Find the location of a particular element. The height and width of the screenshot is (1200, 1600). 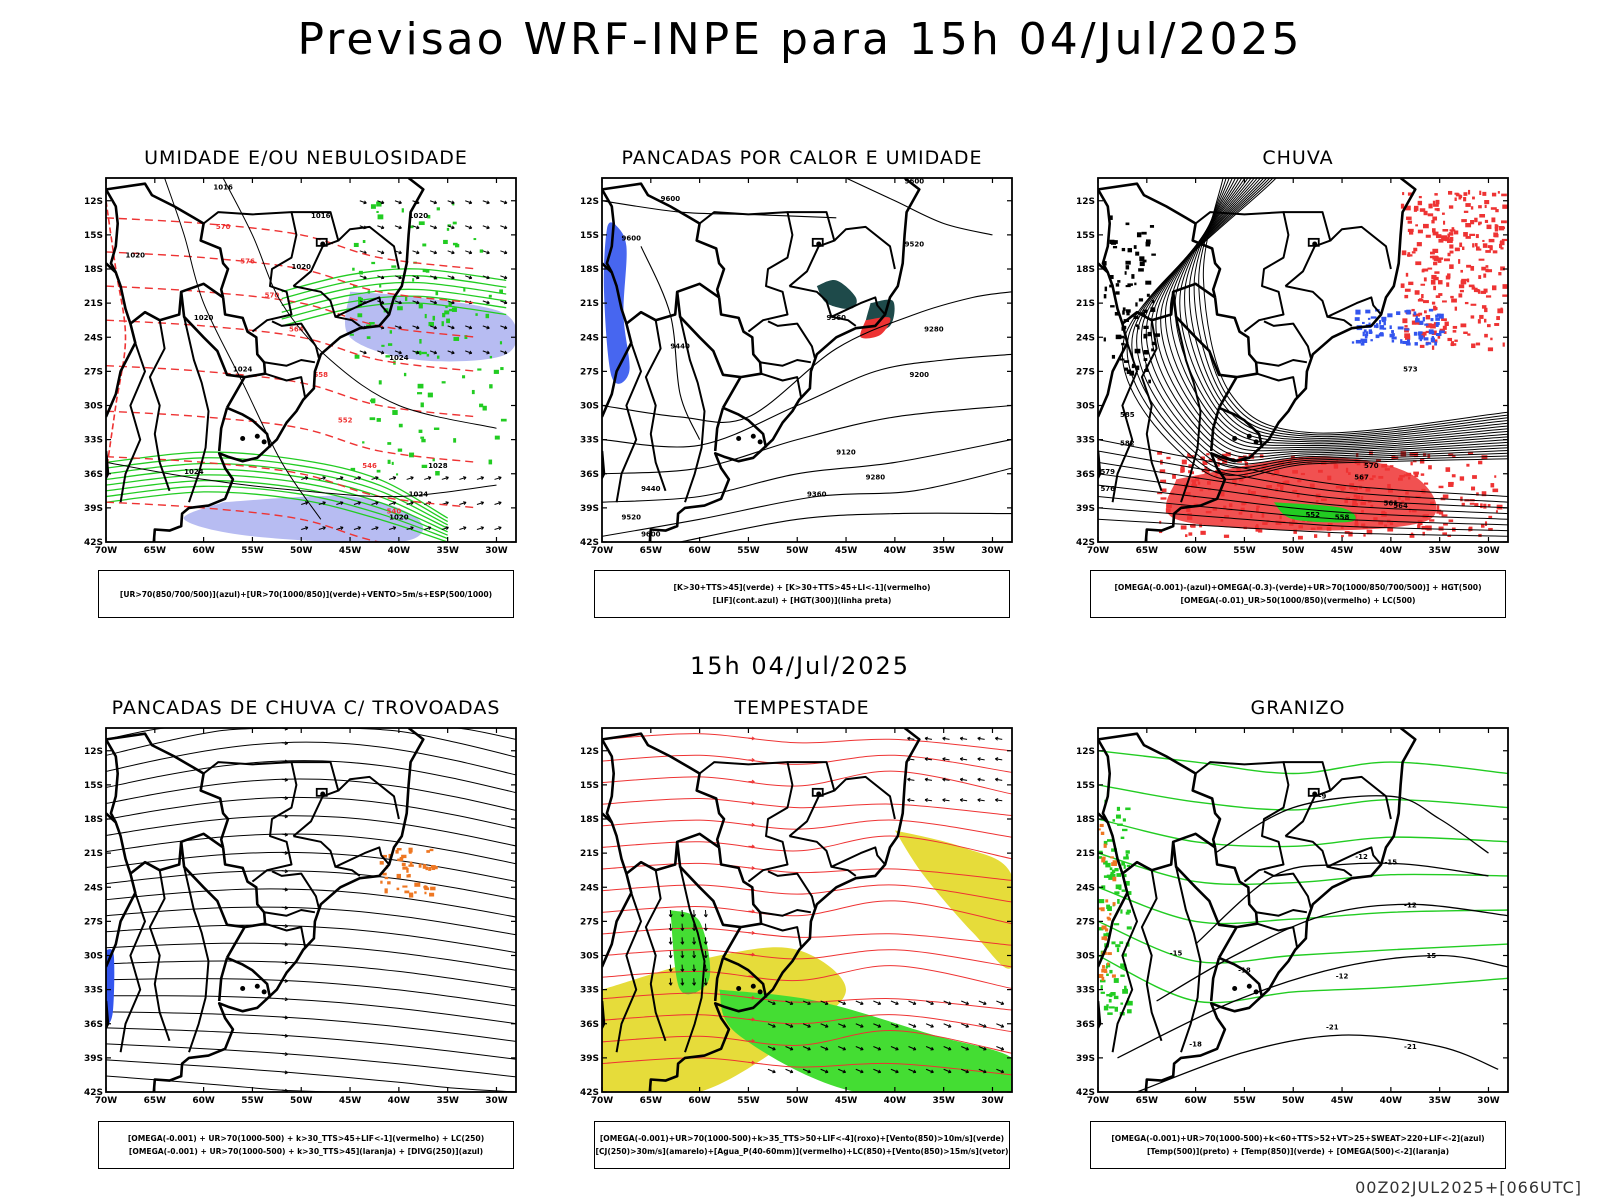

lon-label: 60W is located at coordinates (1195, 551).